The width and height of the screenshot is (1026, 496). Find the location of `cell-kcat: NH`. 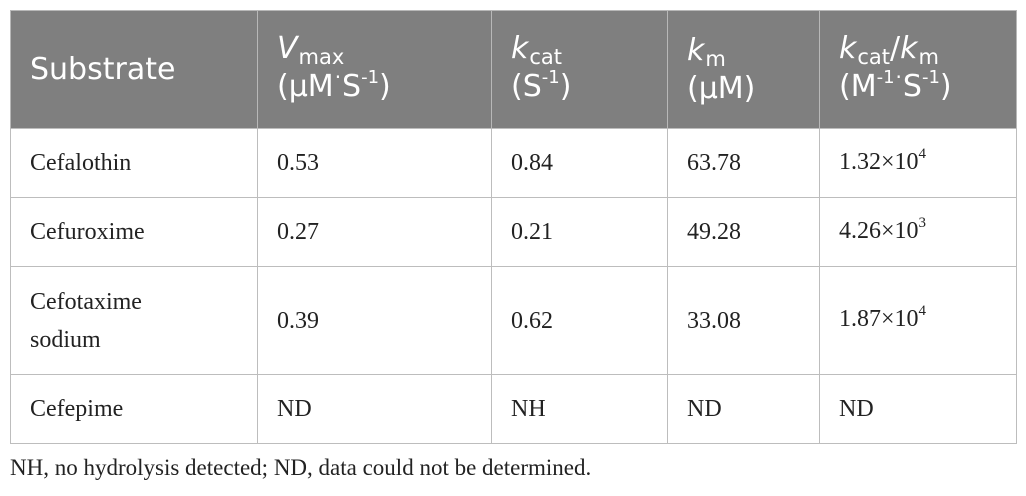

cell-kcat: NH is located at coordinates (579, 409).